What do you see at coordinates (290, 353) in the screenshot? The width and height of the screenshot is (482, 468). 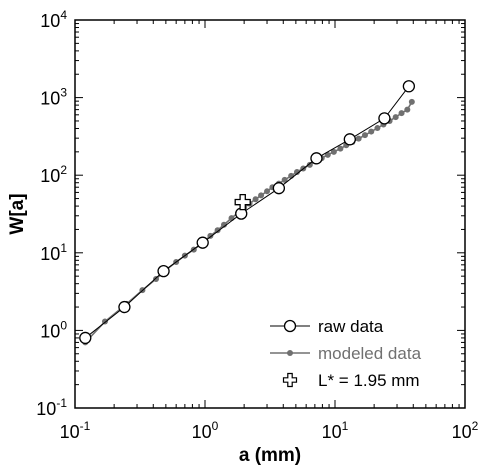 I see `legend-modeled-marker` at bounding box center [290, 353].